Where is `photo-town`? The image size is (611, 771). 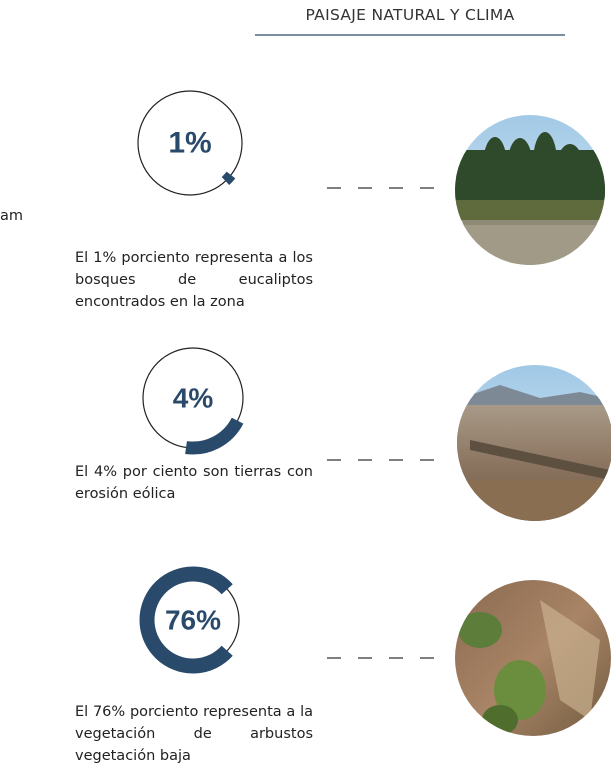
photo-town is located at coordinates (534, 443).